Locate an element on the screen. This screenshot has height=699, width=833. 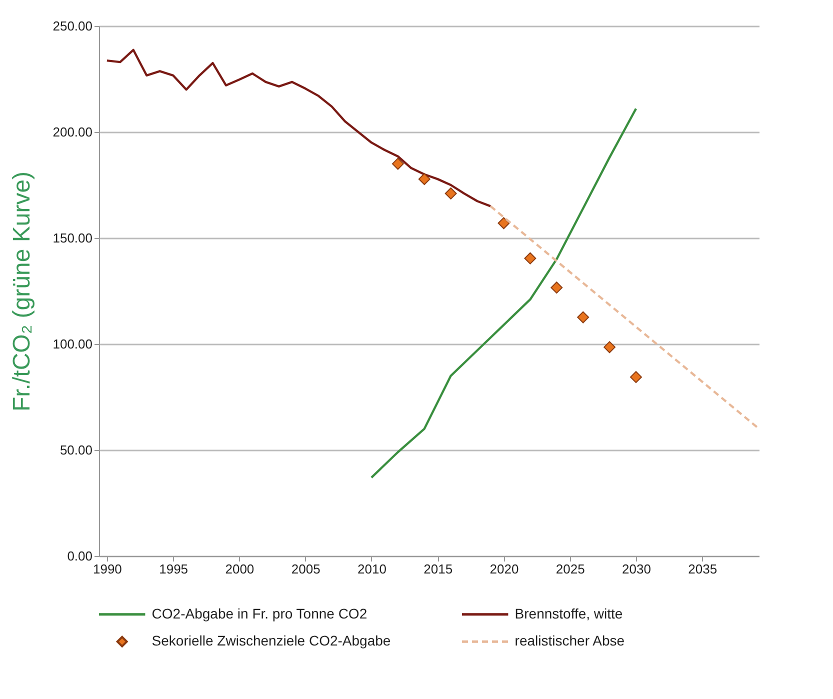
x-tick-label: 2030 is located at coordinates (636, 569).